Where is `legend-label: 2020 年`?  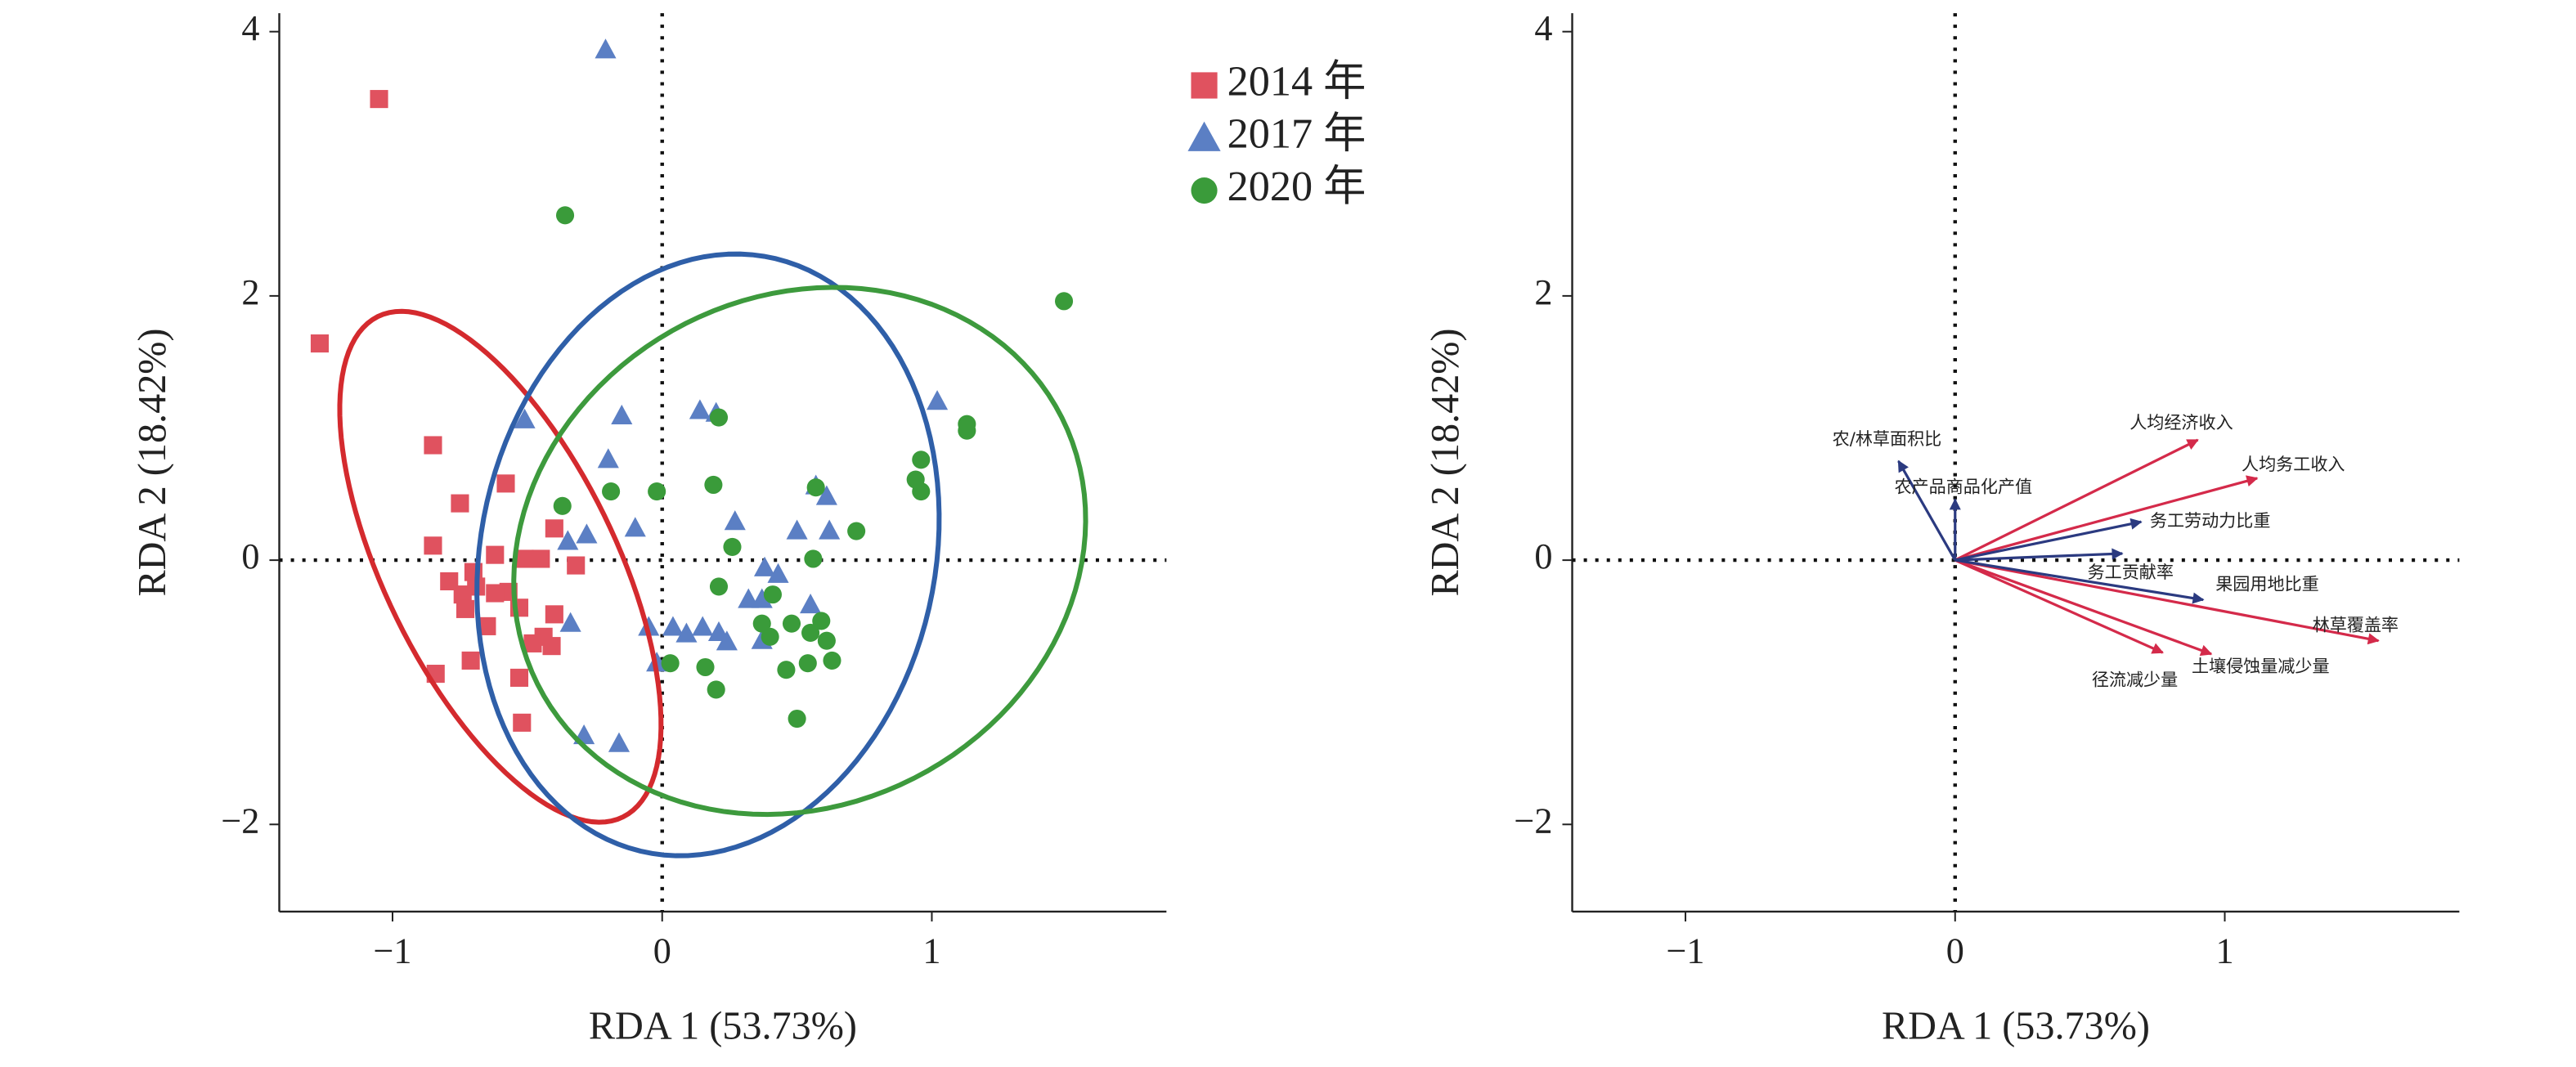
legend-label: 2020 年 is located at coordinates (1297, 186).